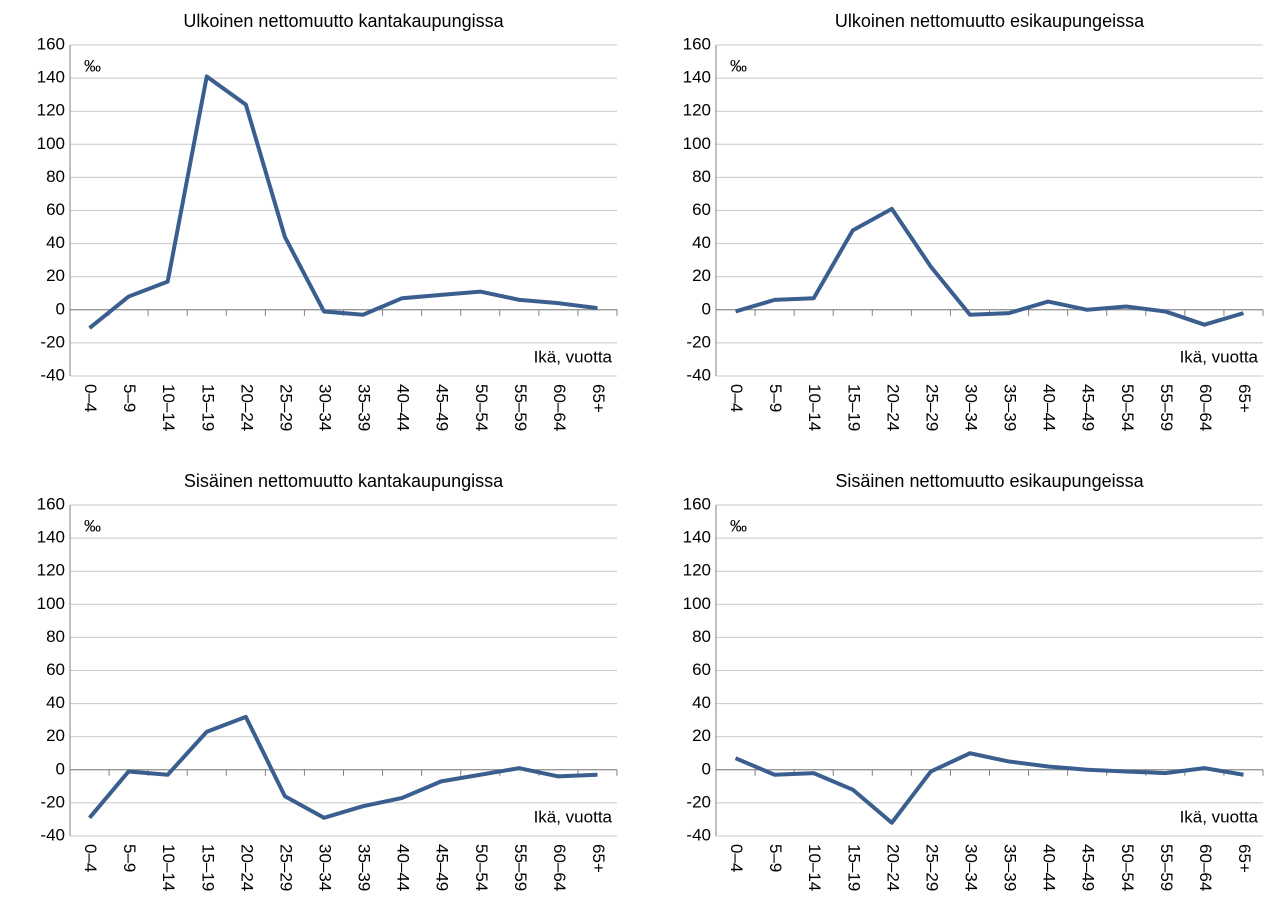  Describe the element at coordinates (343, 21) in the screenshot. I see `chart-title: Ulkoinen nettomuutto kantakaupungissa` at that location.